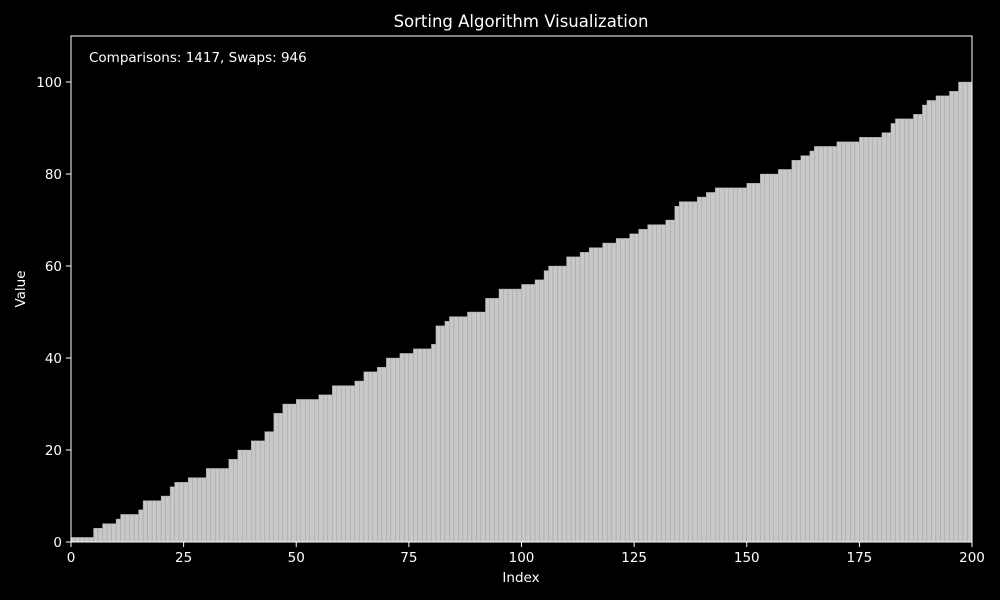 Image resolution: width=1000 pixels, height=600 pixels. What do you see at coordinates (57, 543) in the screenshot?
I see `y-tick-label: 0` at bounding box center [57, 543].